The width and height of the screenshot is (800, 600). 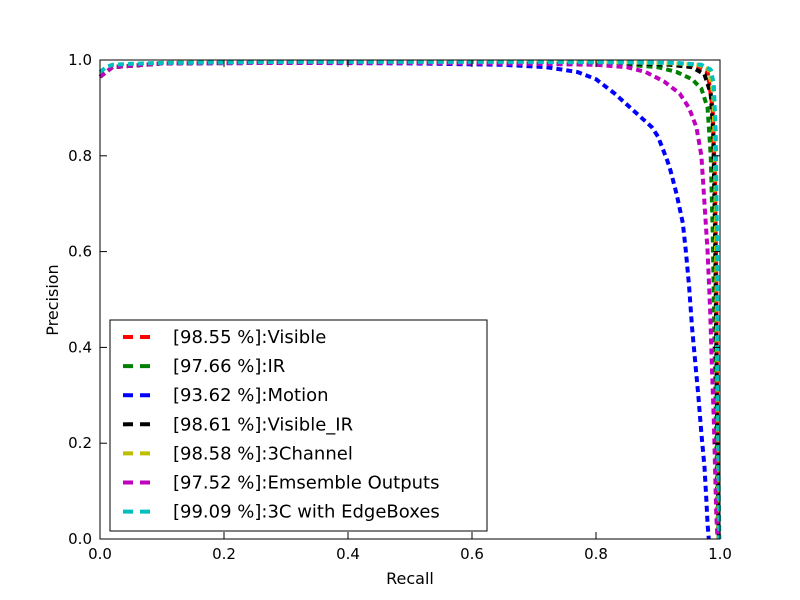 What do you see at coordinates (348, 554) in the screenshot?
I see `x-tick-label: 0.4` at bounding box center [348, 554].